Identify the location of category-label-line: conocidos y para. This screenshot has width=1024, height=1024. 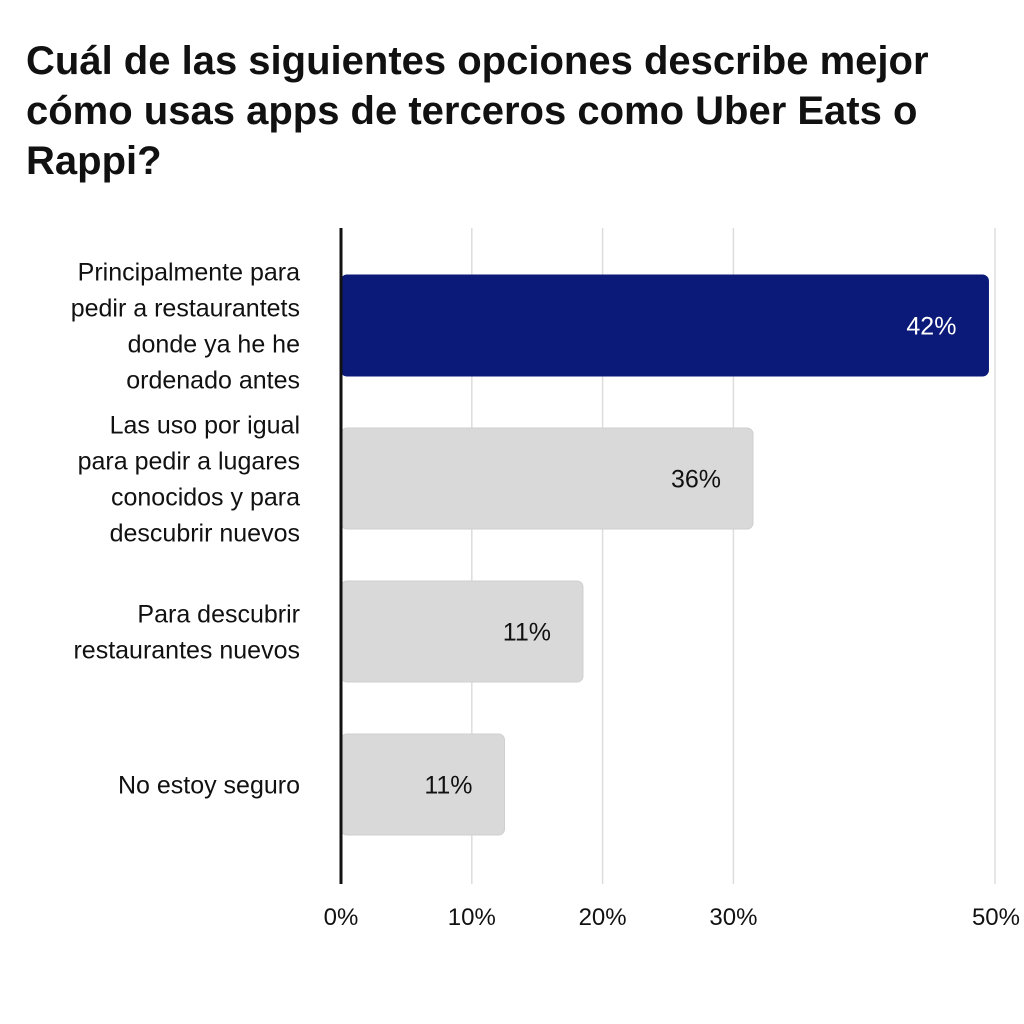
(205, 498).